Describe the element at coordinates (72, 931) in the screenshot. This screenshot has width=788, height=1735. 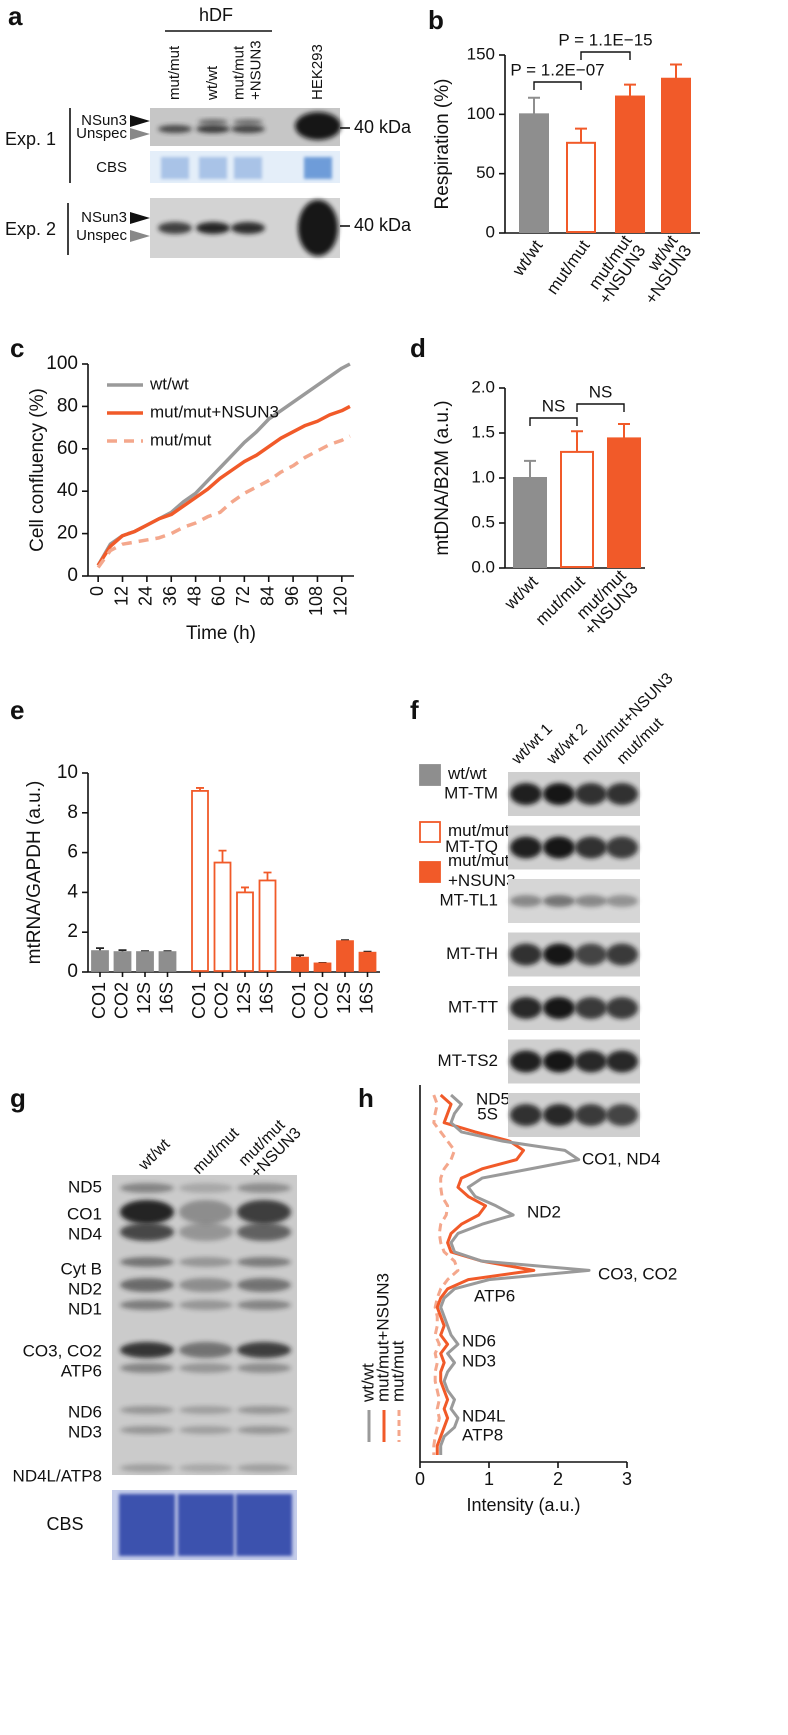
I see `y-tick-label: 2` at that location.